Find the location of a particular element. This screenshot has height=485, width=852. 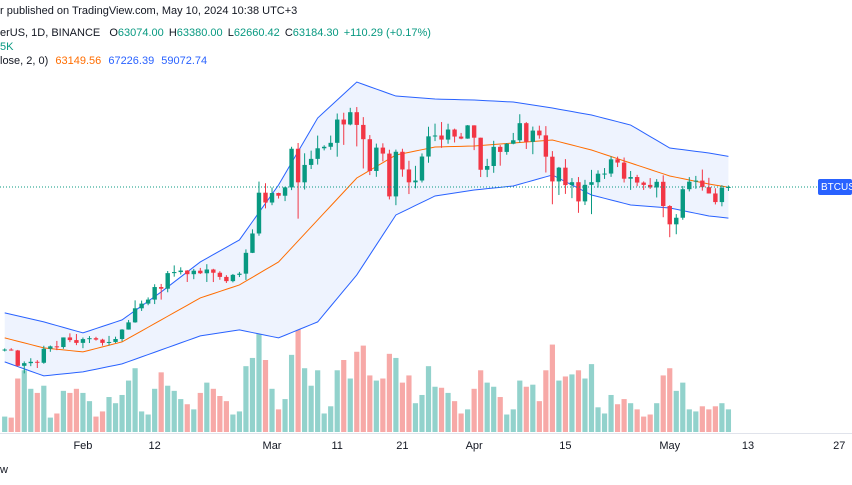

volume-legend: 5K is located at coordinates (7, 47).